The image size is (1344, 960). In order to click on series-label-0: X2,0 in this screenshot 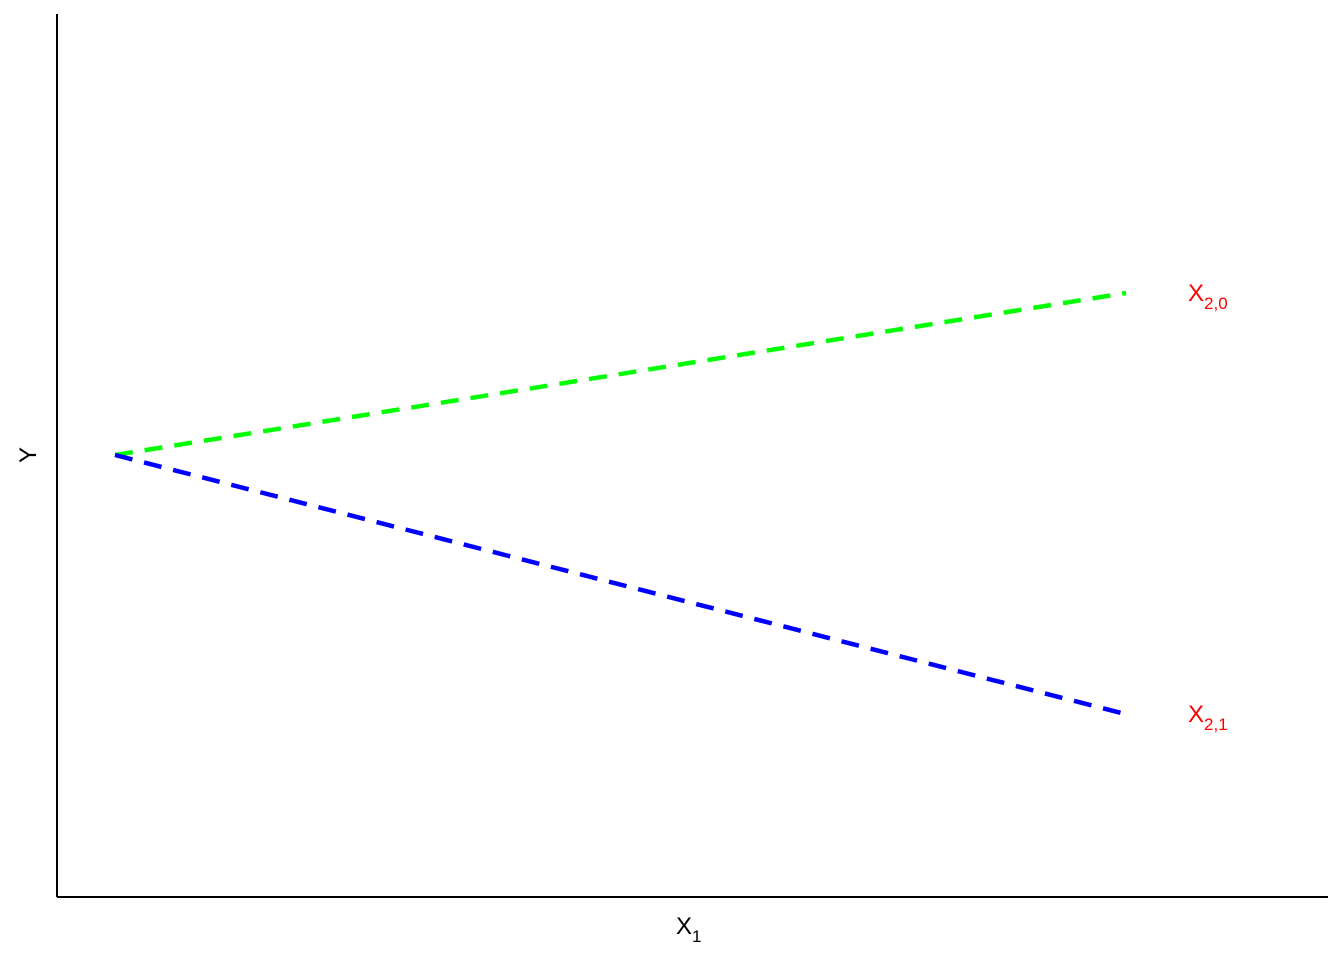, I will do `click(1208, 296)`.